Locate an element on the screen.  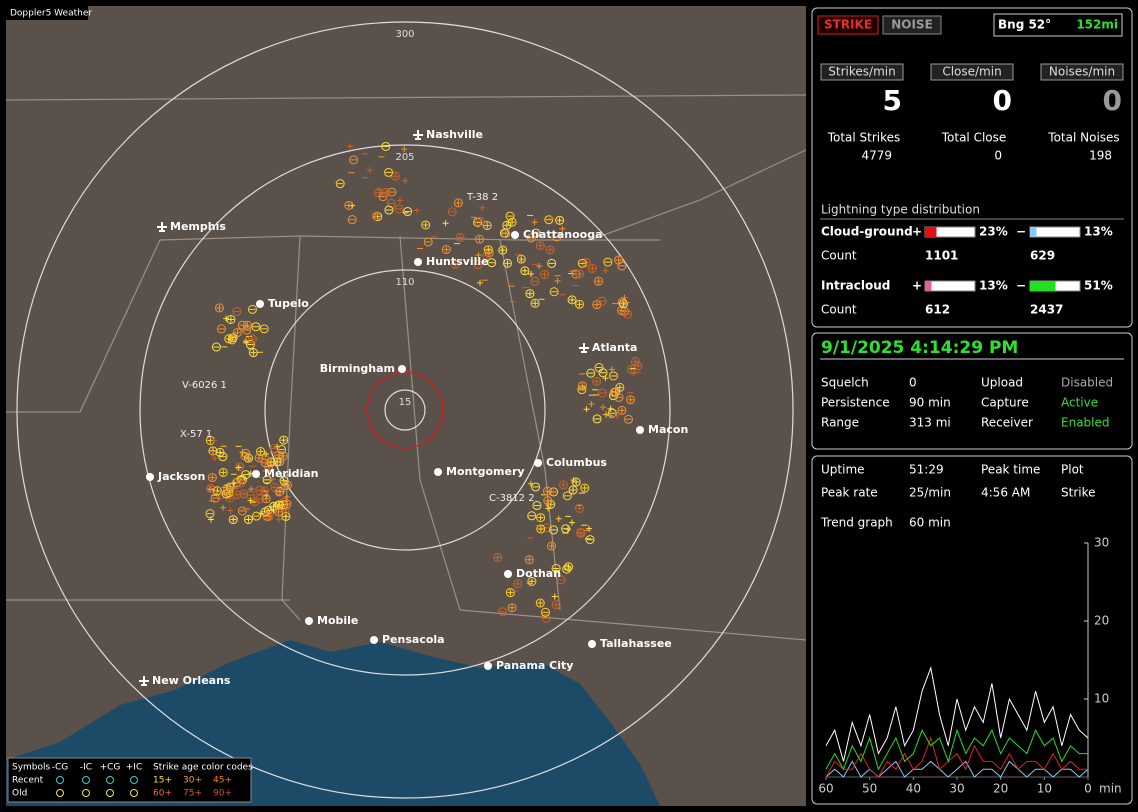
setting: Upload is located at coordinates (1002, 383).